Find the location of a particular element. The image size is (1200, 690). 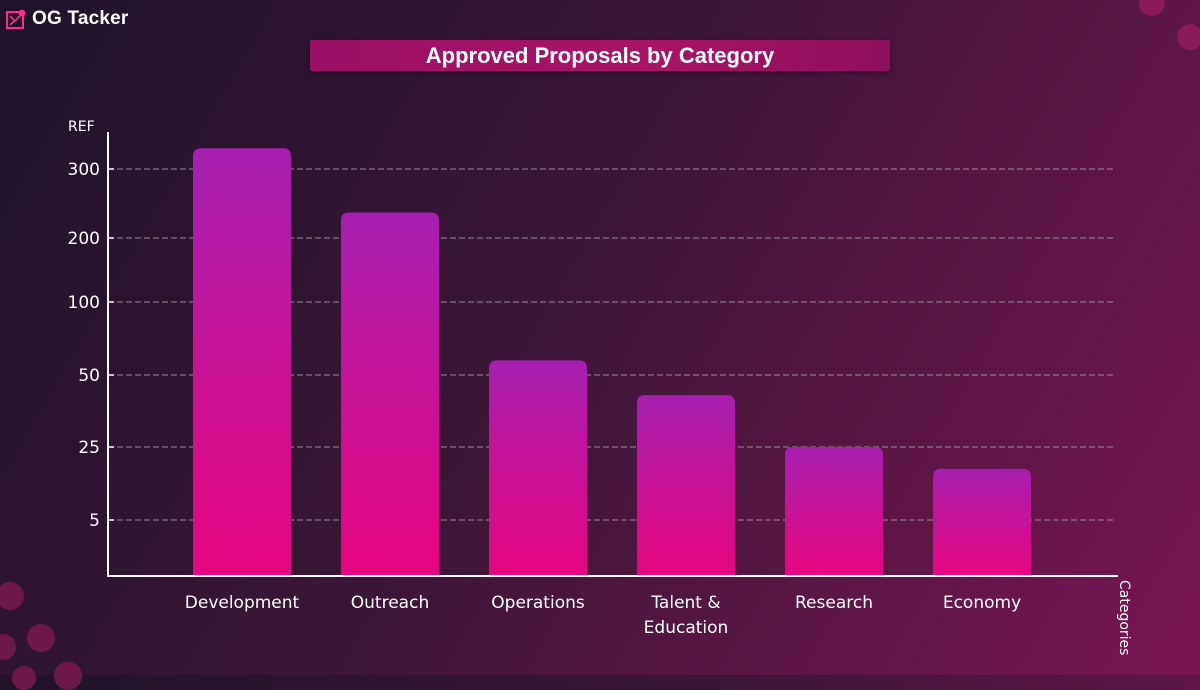

brand: OG Tacker is located at coordinates (67, 19).